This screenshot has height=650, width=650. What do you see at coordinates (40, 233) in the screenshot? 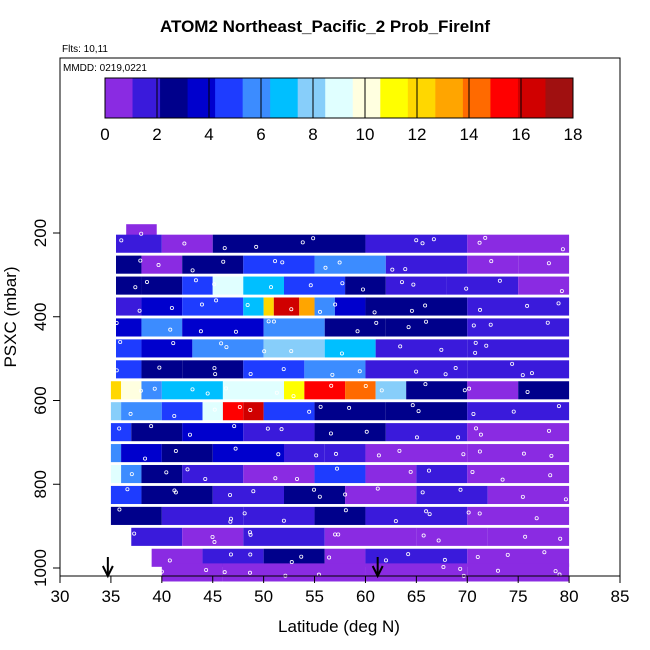
I see `y-tick-label: 200` at bounding box center [40, 233].